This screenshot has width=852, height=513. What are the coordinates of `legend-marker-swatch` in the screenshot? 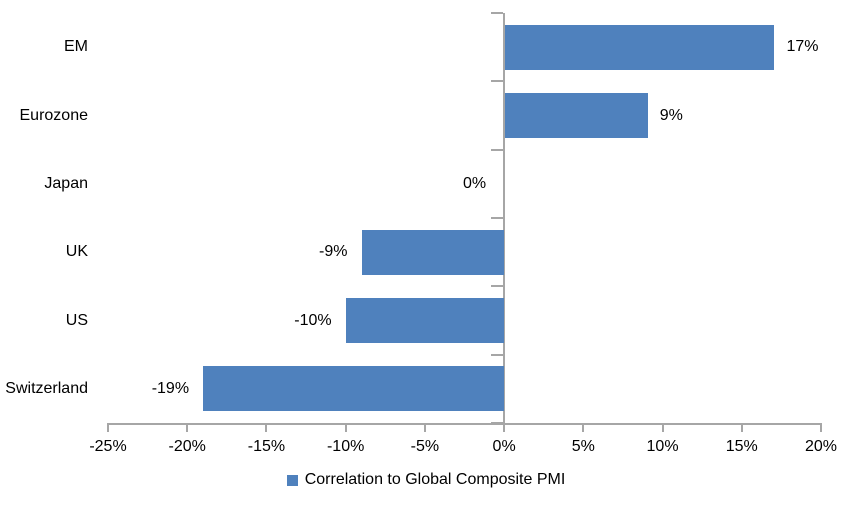 It's located at (292, 480).